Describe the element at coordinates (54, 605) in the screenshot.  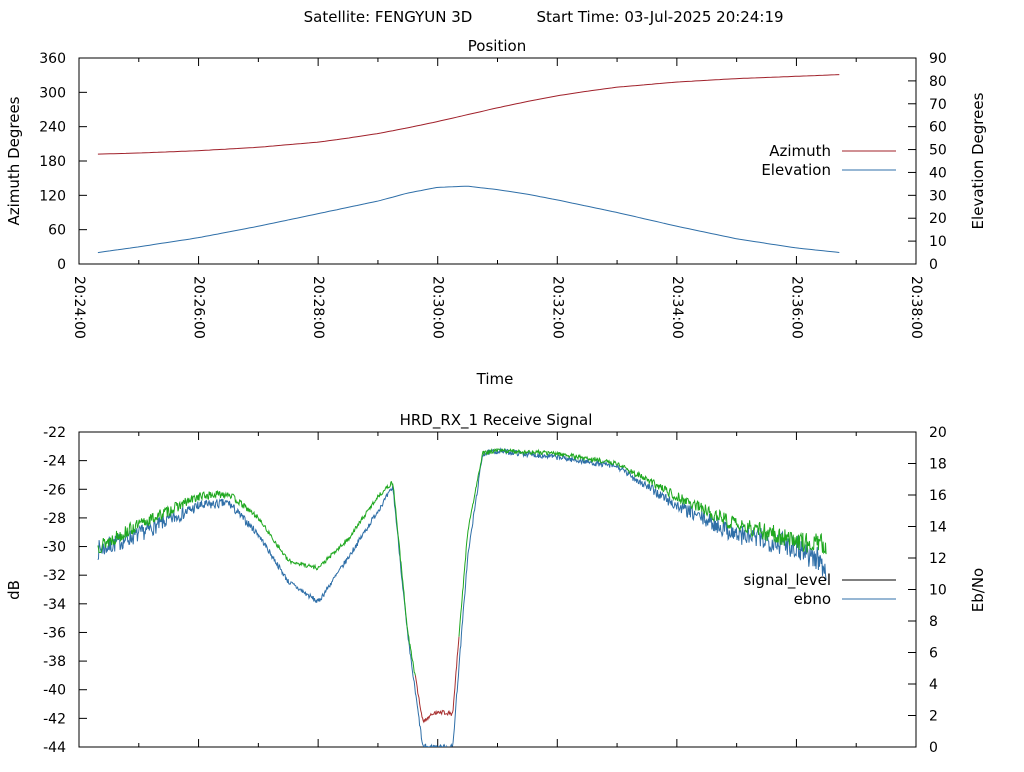
I see `signal-ytick-label: -34` at that location.